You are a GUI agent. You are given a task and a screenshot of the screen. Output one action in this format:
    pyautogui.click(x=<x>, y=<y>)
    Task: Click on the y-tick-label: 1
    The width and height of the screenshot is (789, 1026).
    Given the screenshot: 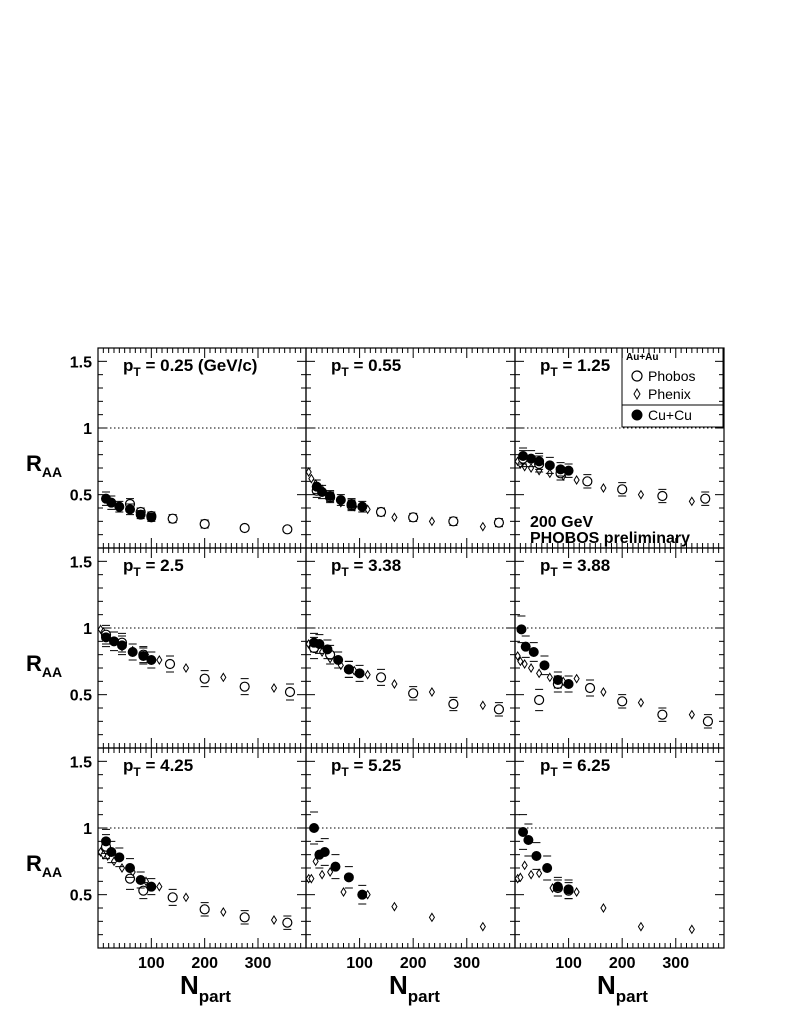 What is the action you would take?
    pyautogui.click(x=87, y=629)
    